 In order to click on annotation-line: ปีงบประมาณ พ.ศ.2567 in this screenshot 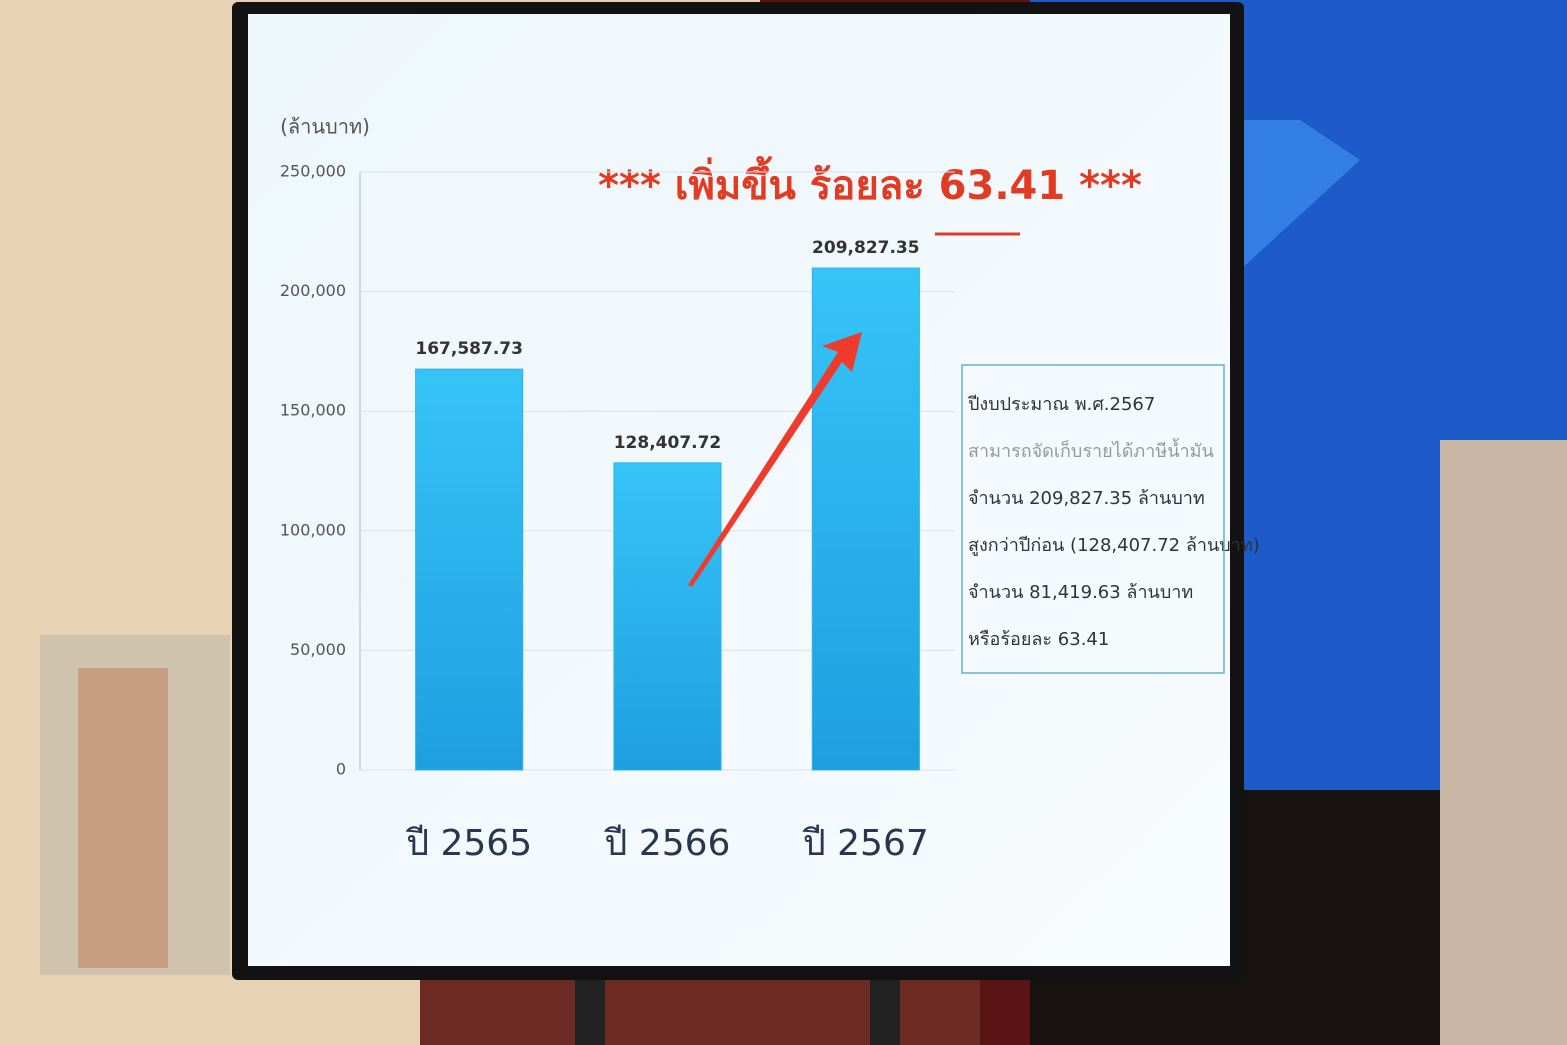, I will do `click(1062, 404)`.